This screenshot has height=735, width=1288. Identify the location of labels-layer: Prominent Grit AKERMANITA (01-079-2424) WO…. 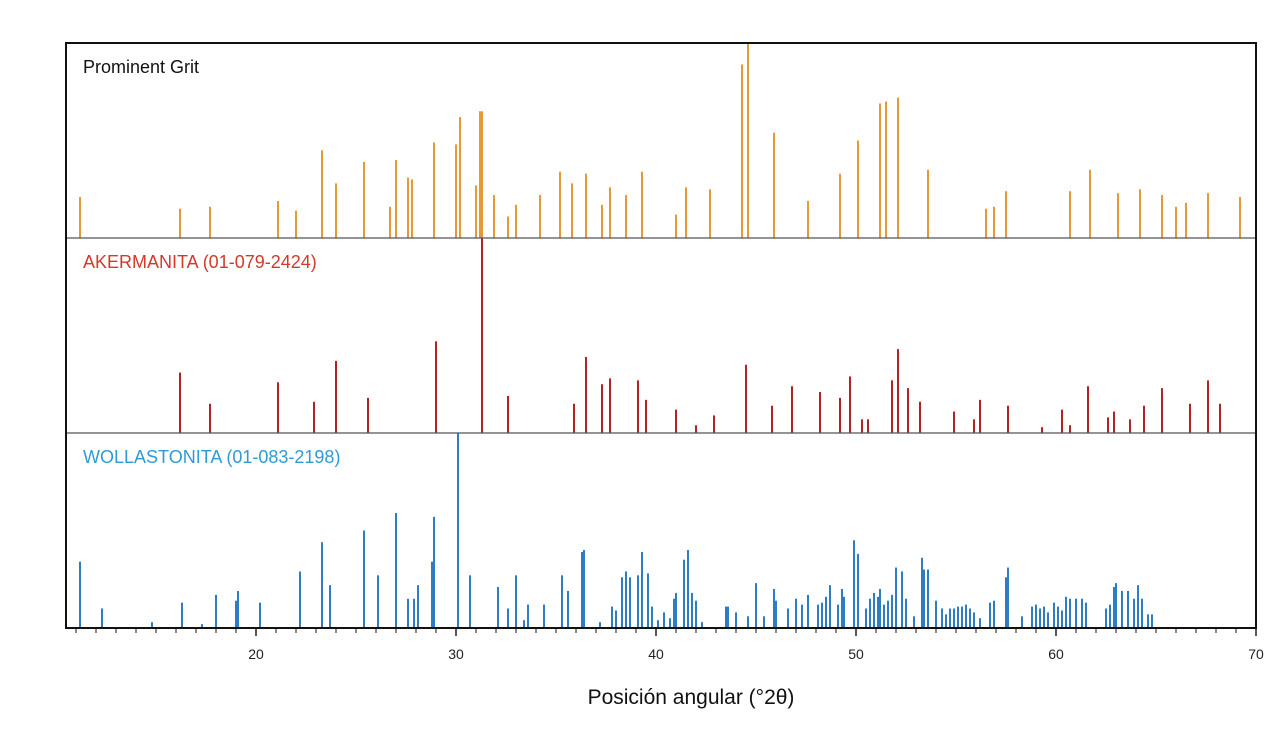
(211, 262).